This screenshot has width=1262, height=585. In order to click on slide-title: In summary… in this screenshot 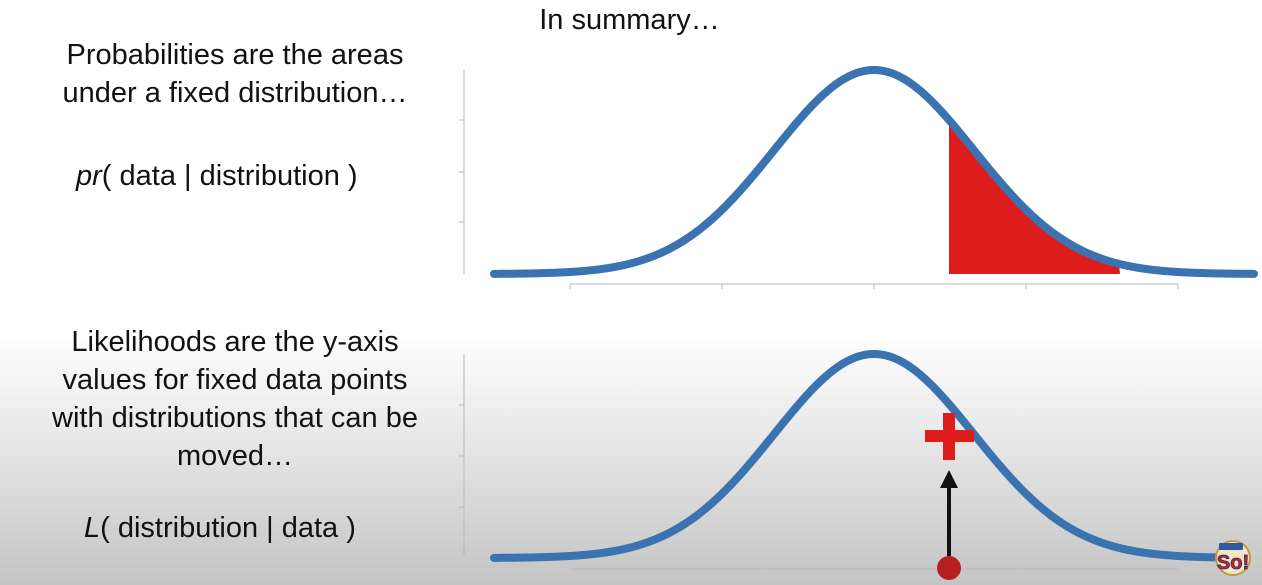, I will do `click(629, 20)`.